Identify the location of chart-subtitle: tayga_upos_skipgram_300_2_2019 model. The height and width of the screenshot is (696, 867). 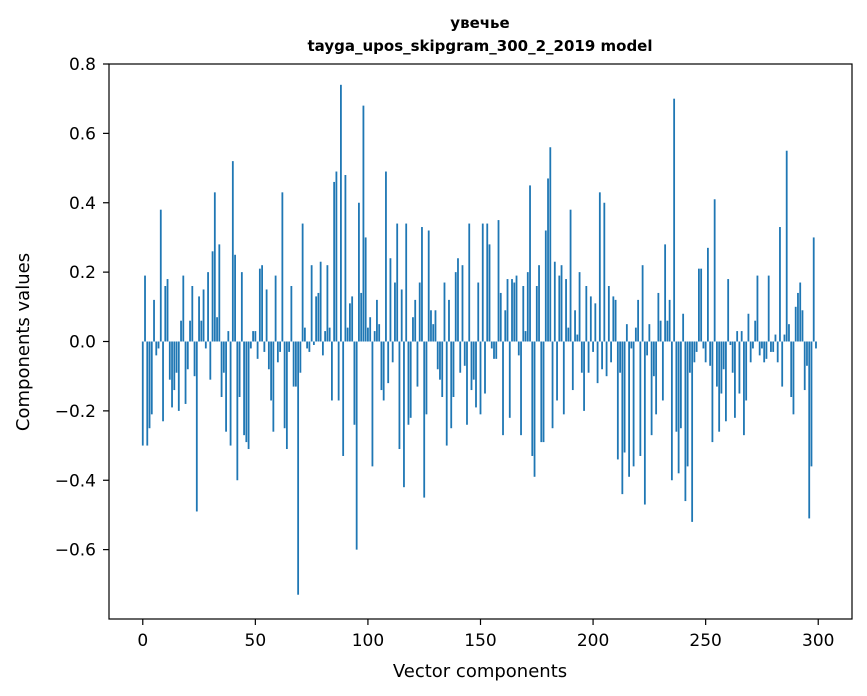
(480, 46).